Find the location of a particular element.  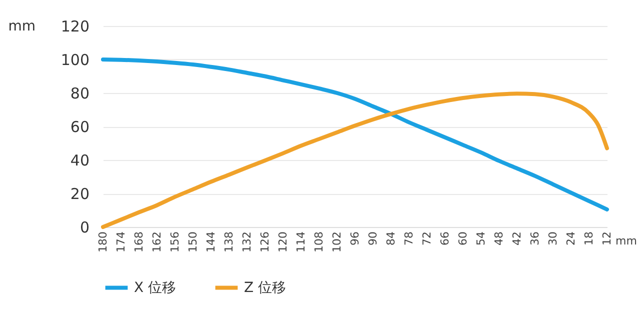

x-tick-label: 156 is located at coordinates (175, 242).